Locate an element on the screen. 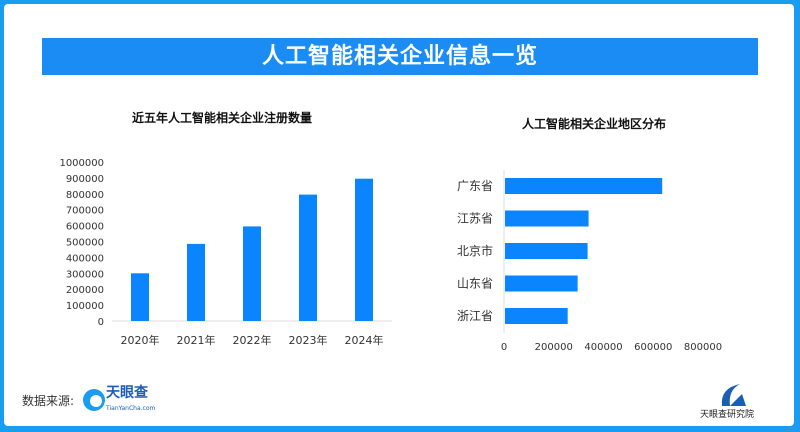  y-tick-label: 100000 is located at coordinates (85, 306).